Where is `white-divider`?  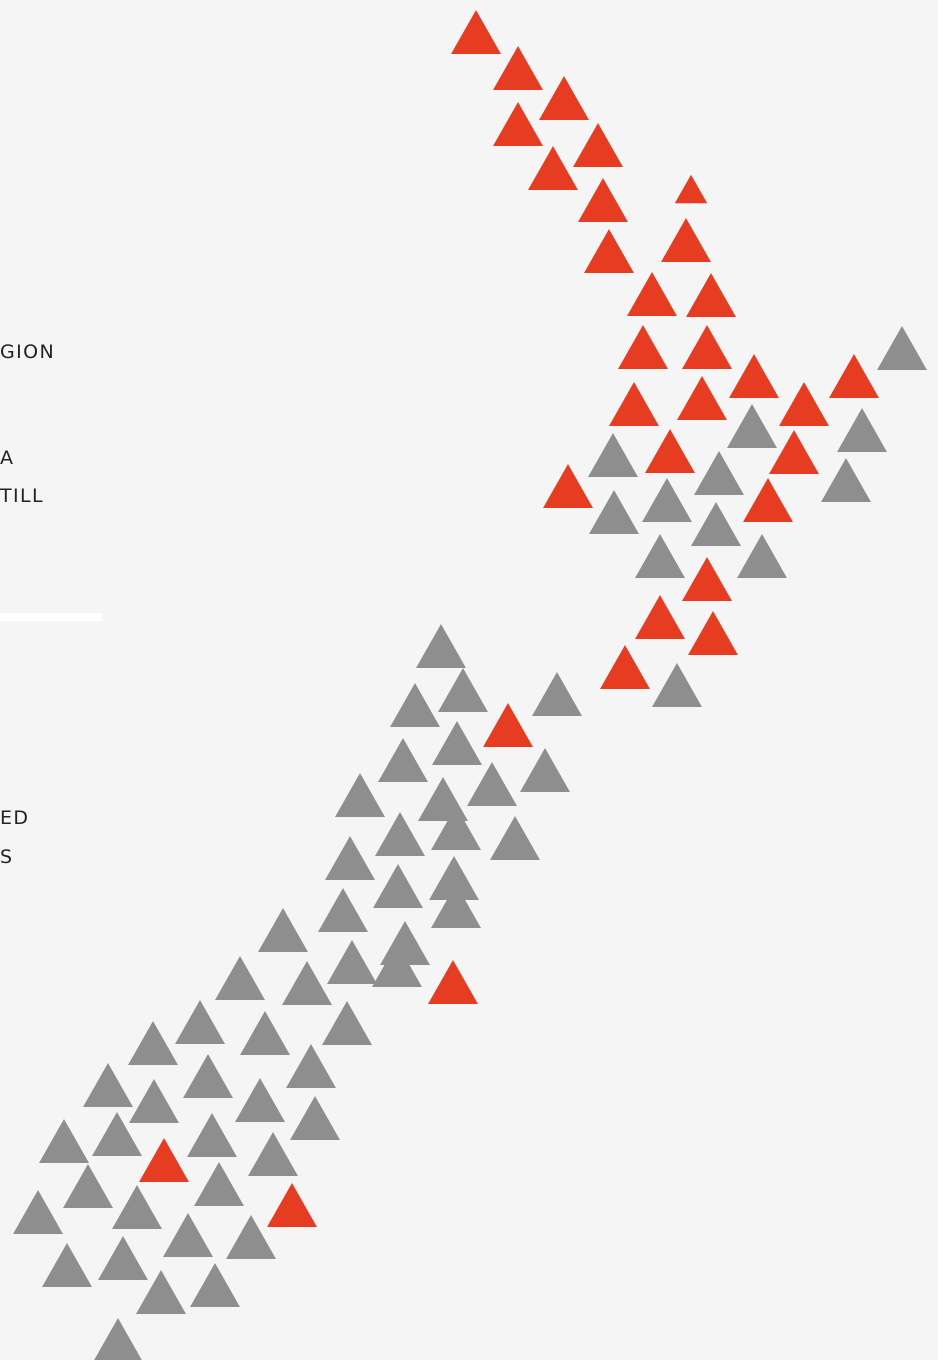 white-divider is located at coordinates (51, 617).